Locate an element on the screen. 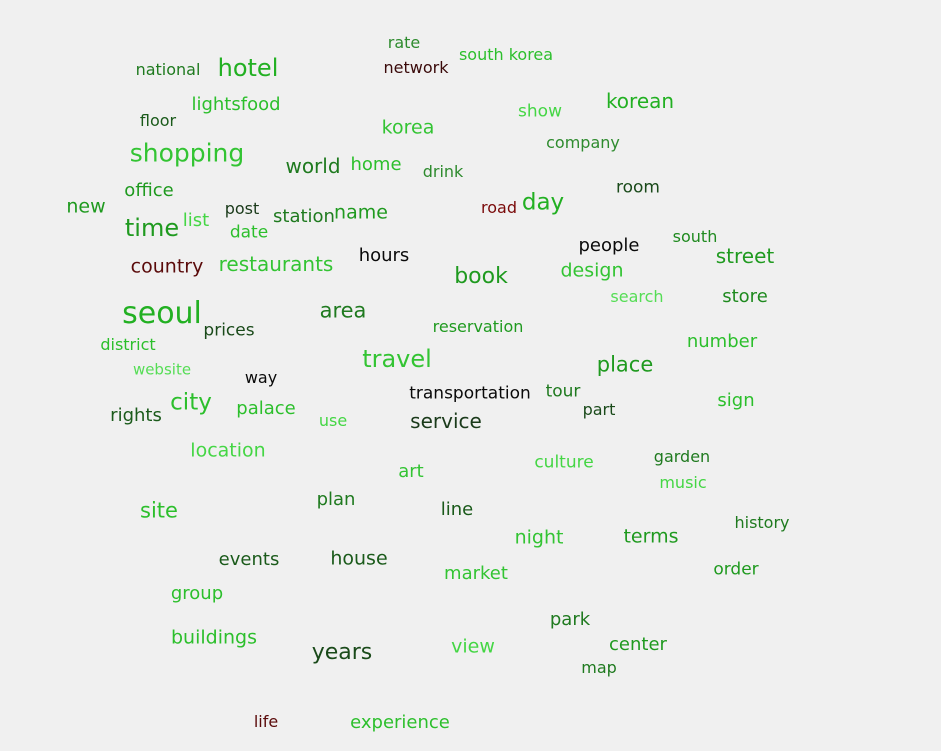 The image size is (941, 751). word-korea: korea is located at coordinates (408, 127).